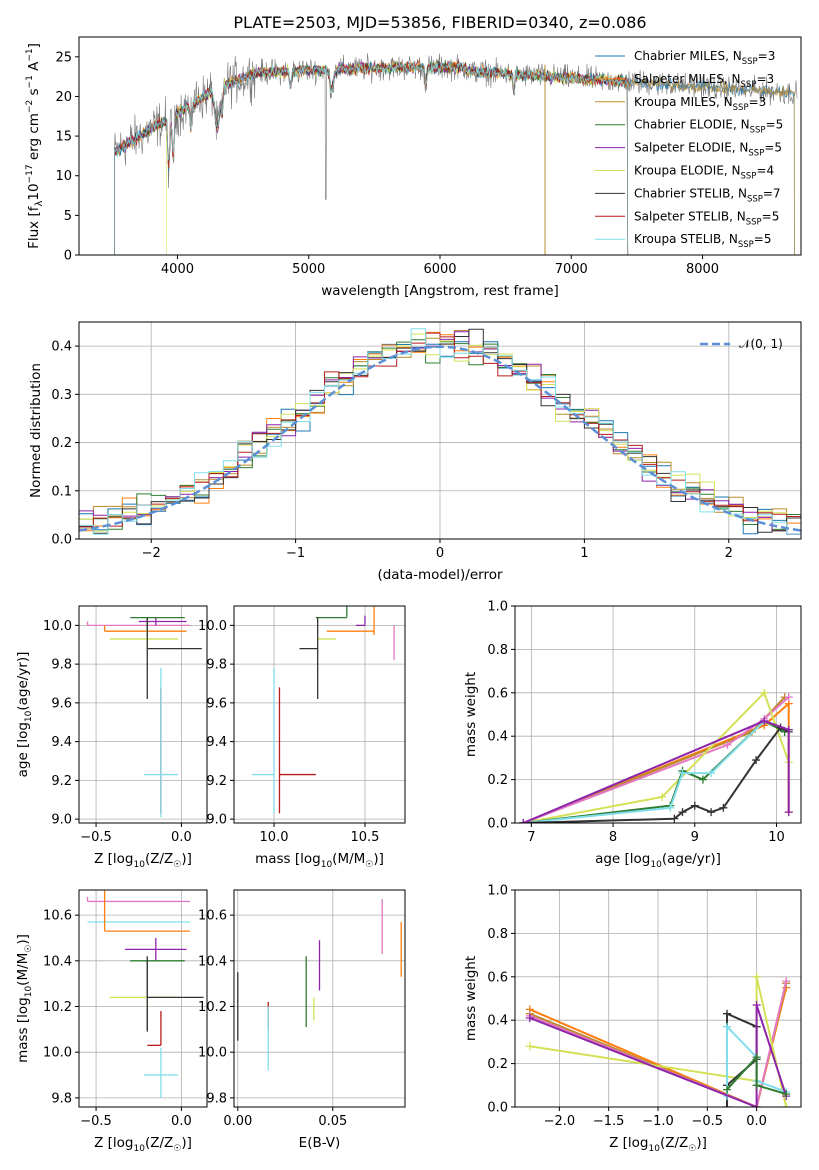  What do you see at coordinates (24, 998) in the screenshot?
I see `y-axis-label: mass [log10(M/M☉)]` at bounding box center [24, 998].